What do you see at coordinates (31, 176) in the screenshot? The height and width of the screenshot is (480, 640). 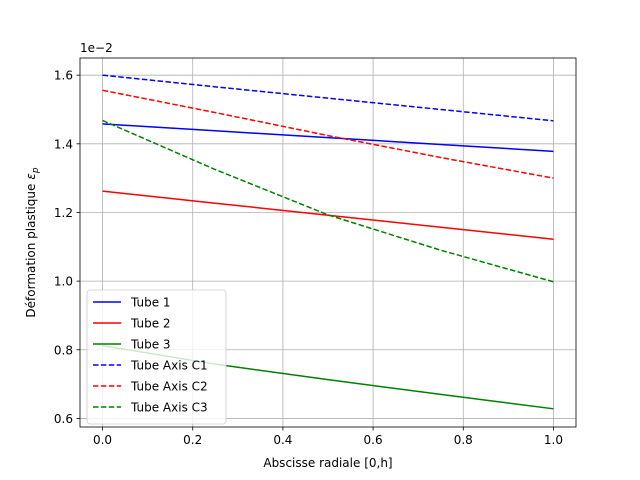 I see `y-axis-label-symbol: ε` at bounding box center [31, 176].